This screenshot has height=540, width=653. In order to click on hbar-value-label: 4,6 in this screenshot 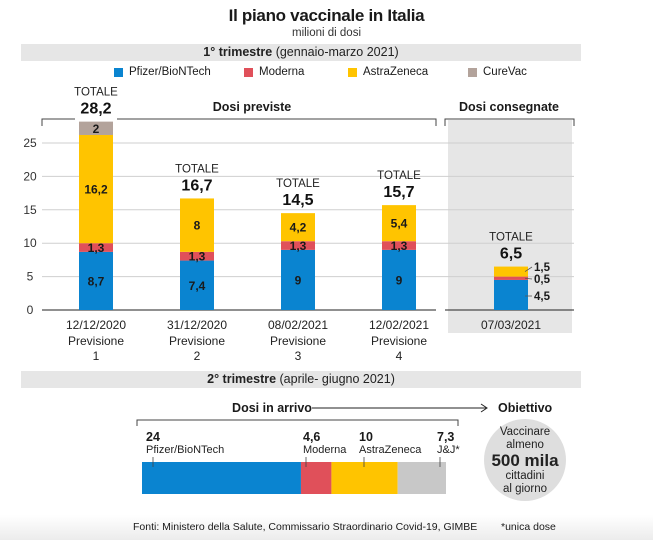, I will do `click(311, 437)`.